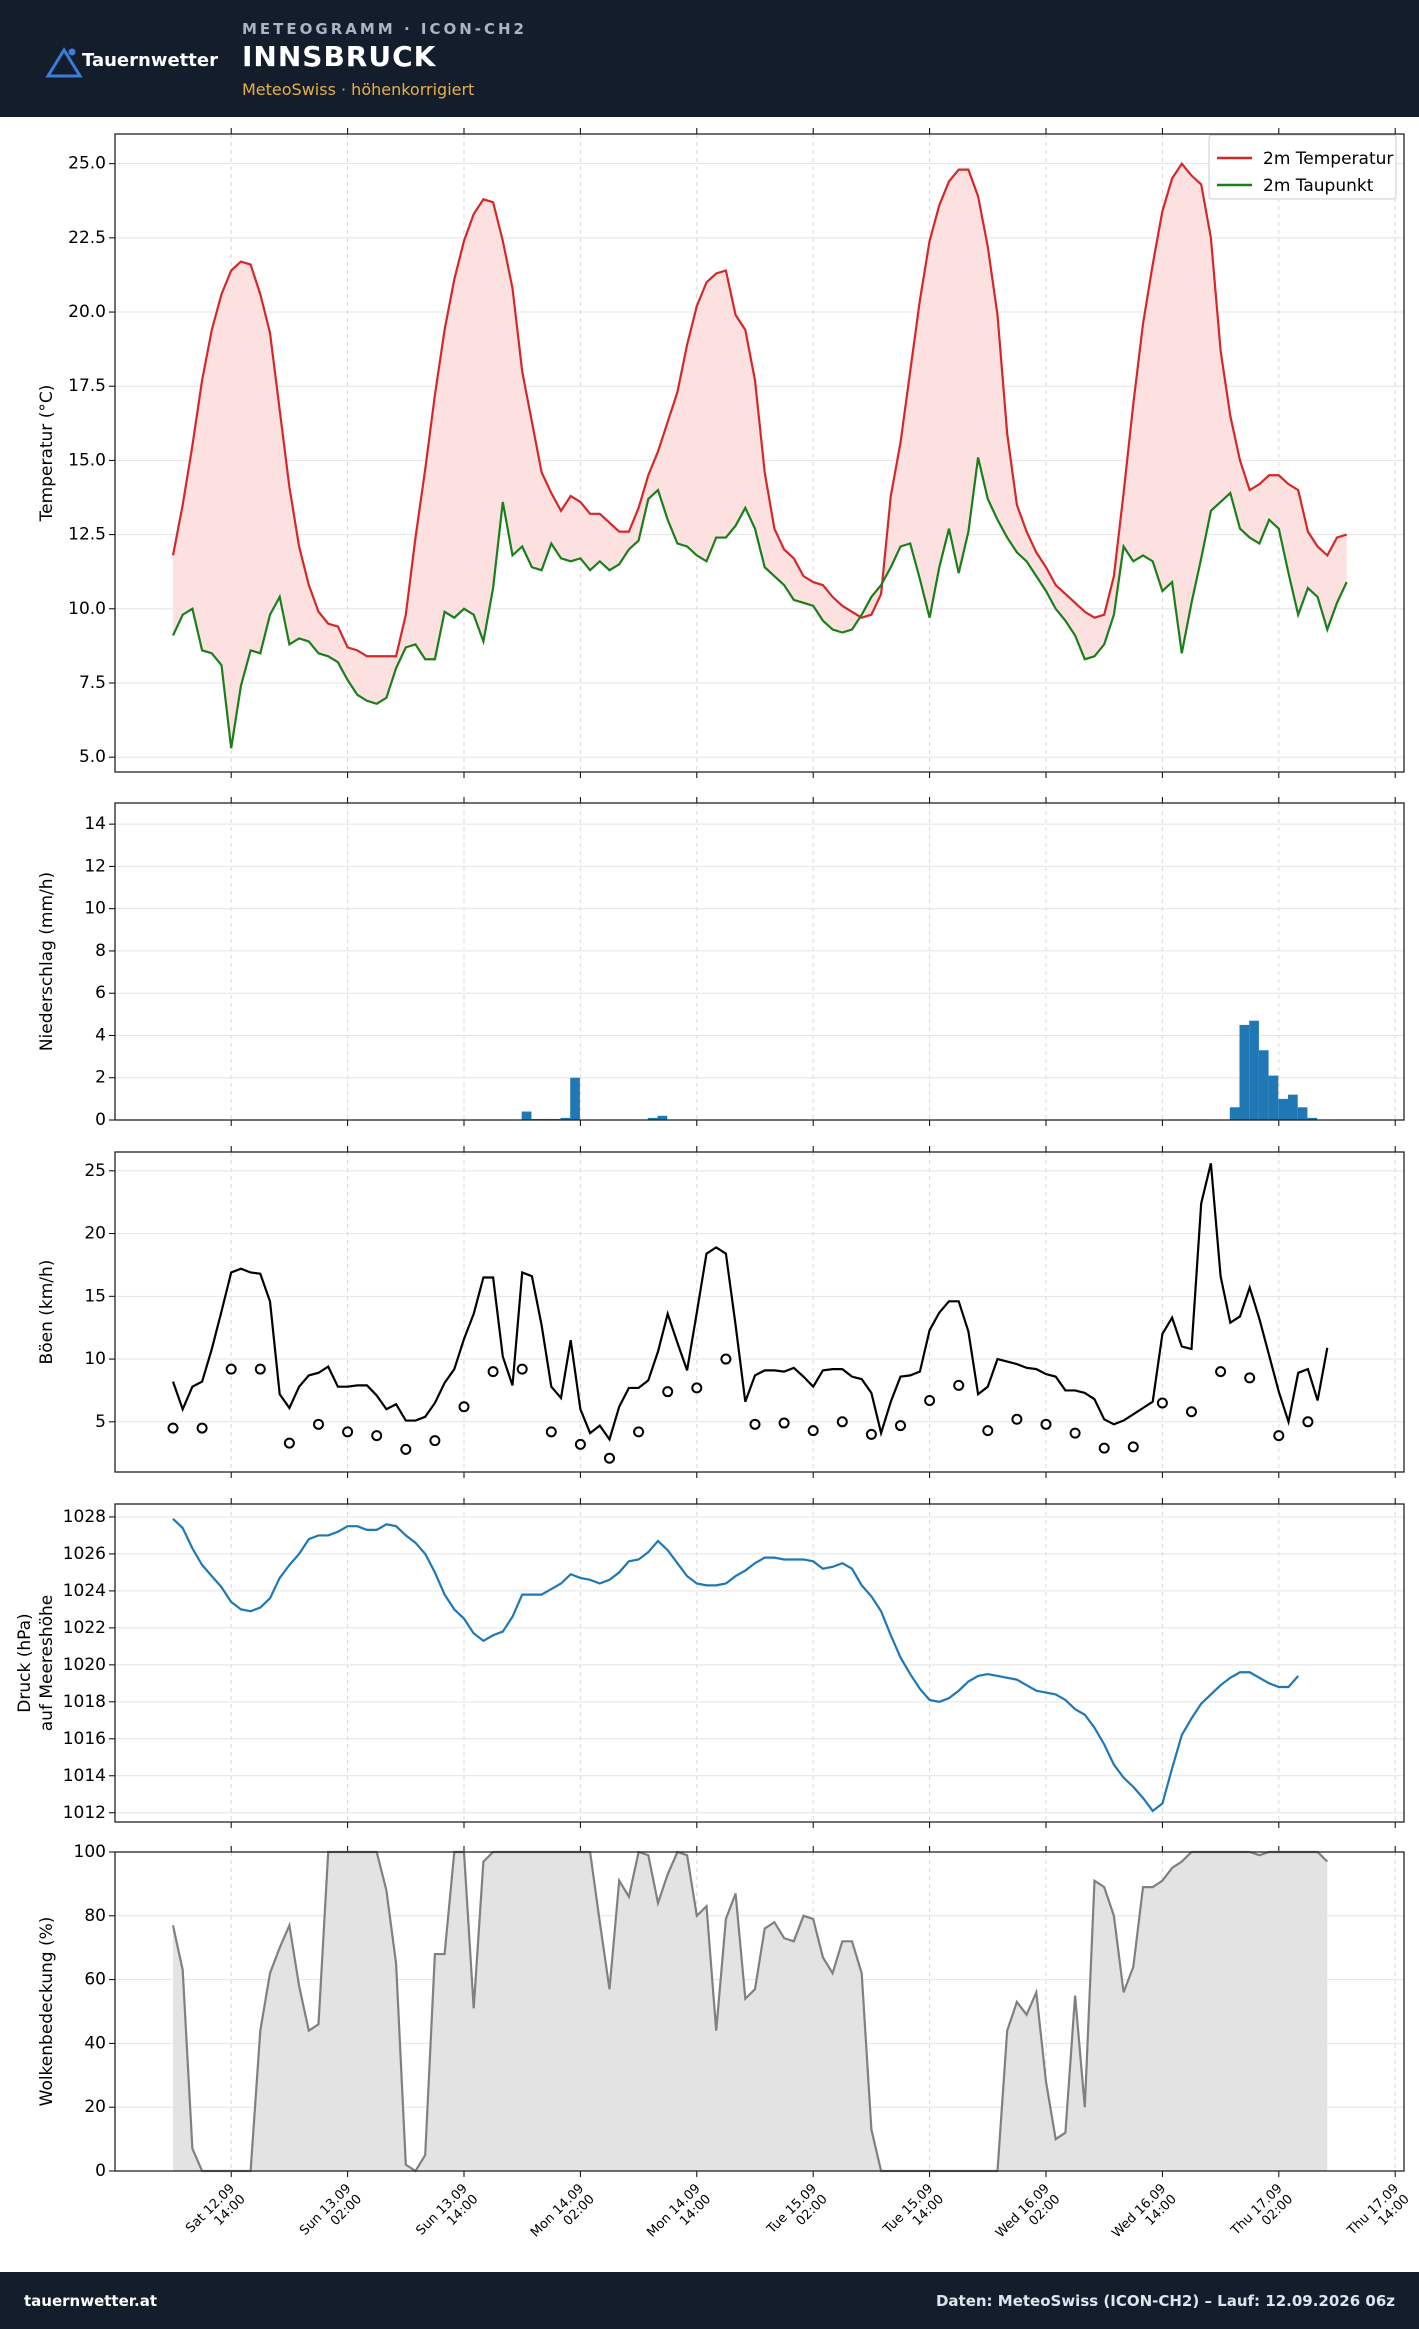 This screenshot has width=1419, height=2329. What do you see at coordinates (216, 2214) in the screenshot?
I see `x-tick-label: Sat 12.0914:00` at bounding box center [216, 2214].